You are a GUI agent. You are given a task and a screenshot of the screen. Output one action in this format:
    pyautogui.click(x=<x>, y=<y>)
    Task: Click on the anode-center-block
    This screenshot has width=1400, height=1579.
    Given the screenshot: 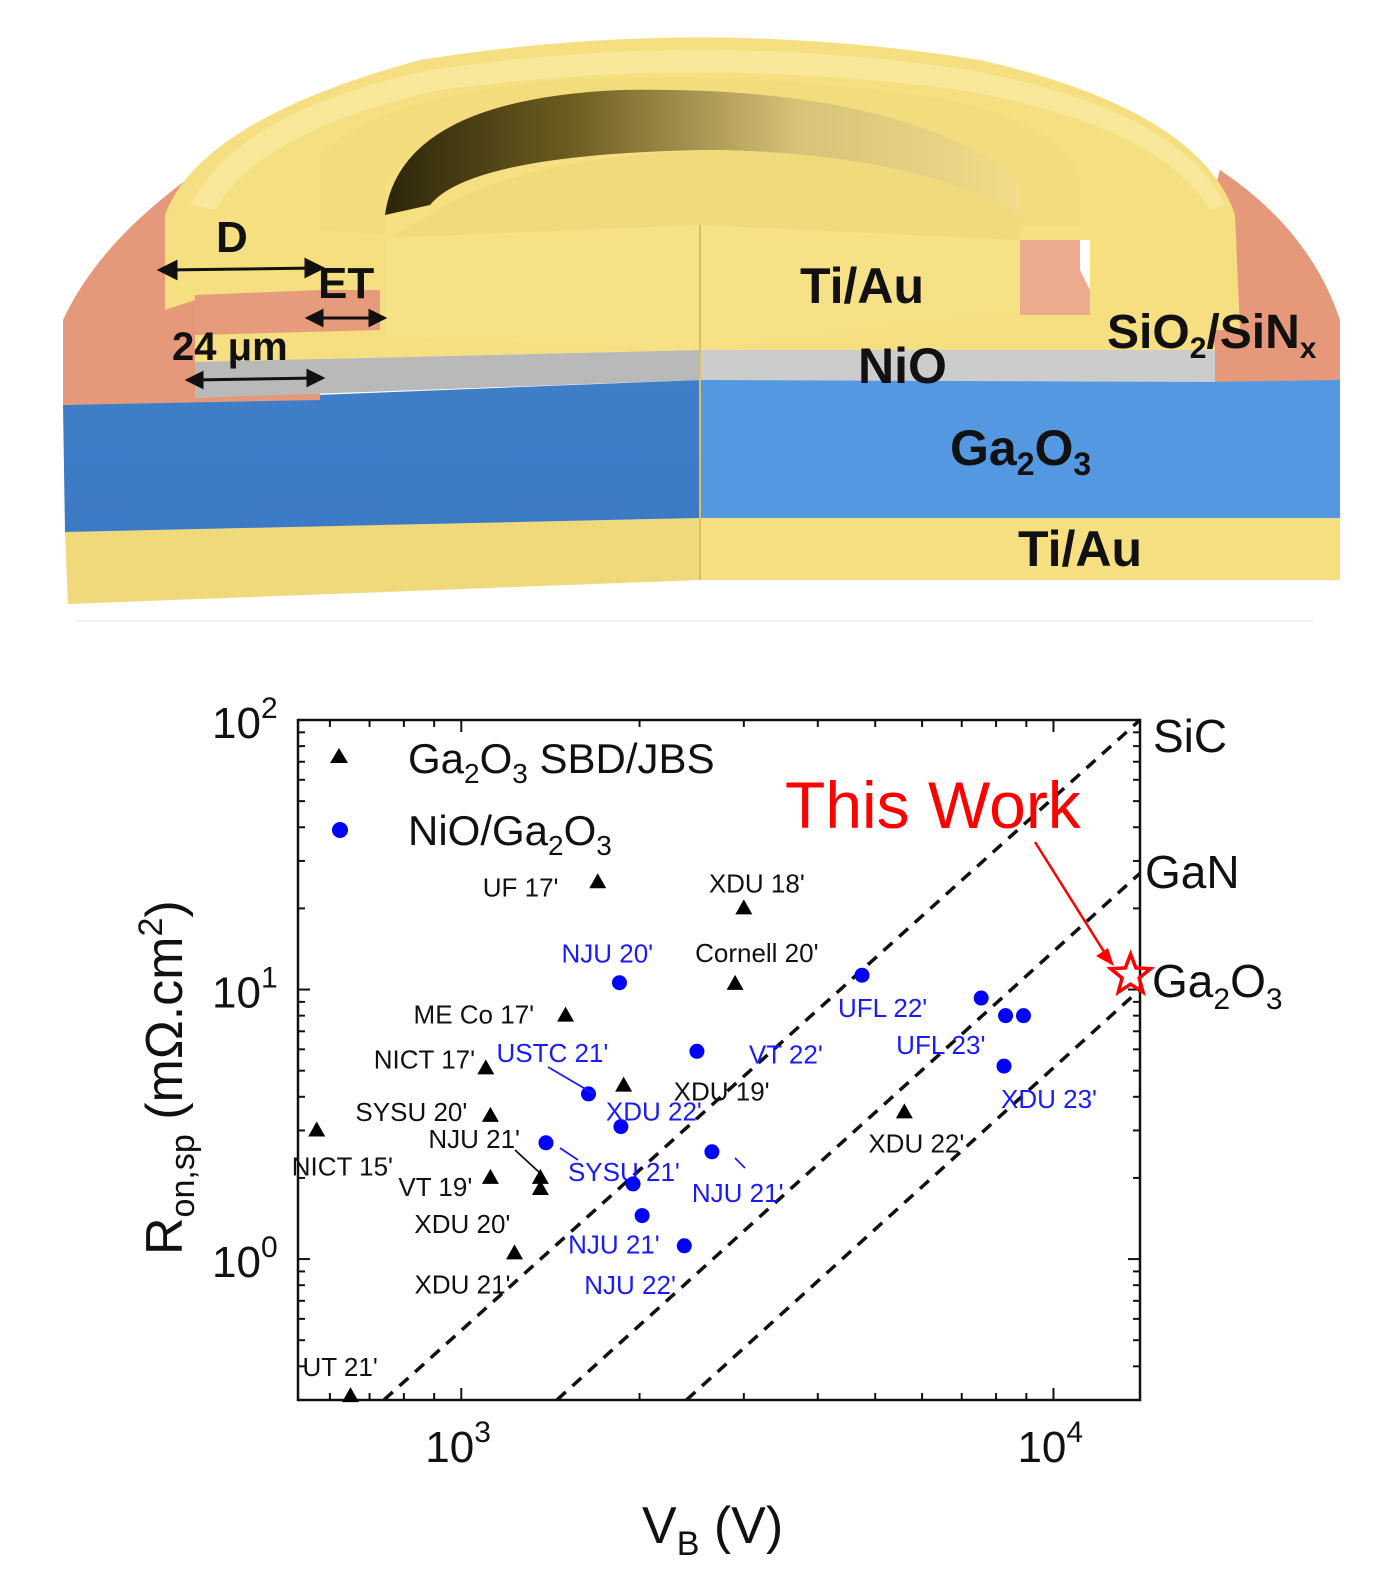 What is the action you would take?
    pyautogui.click(x=702, y=287)
    